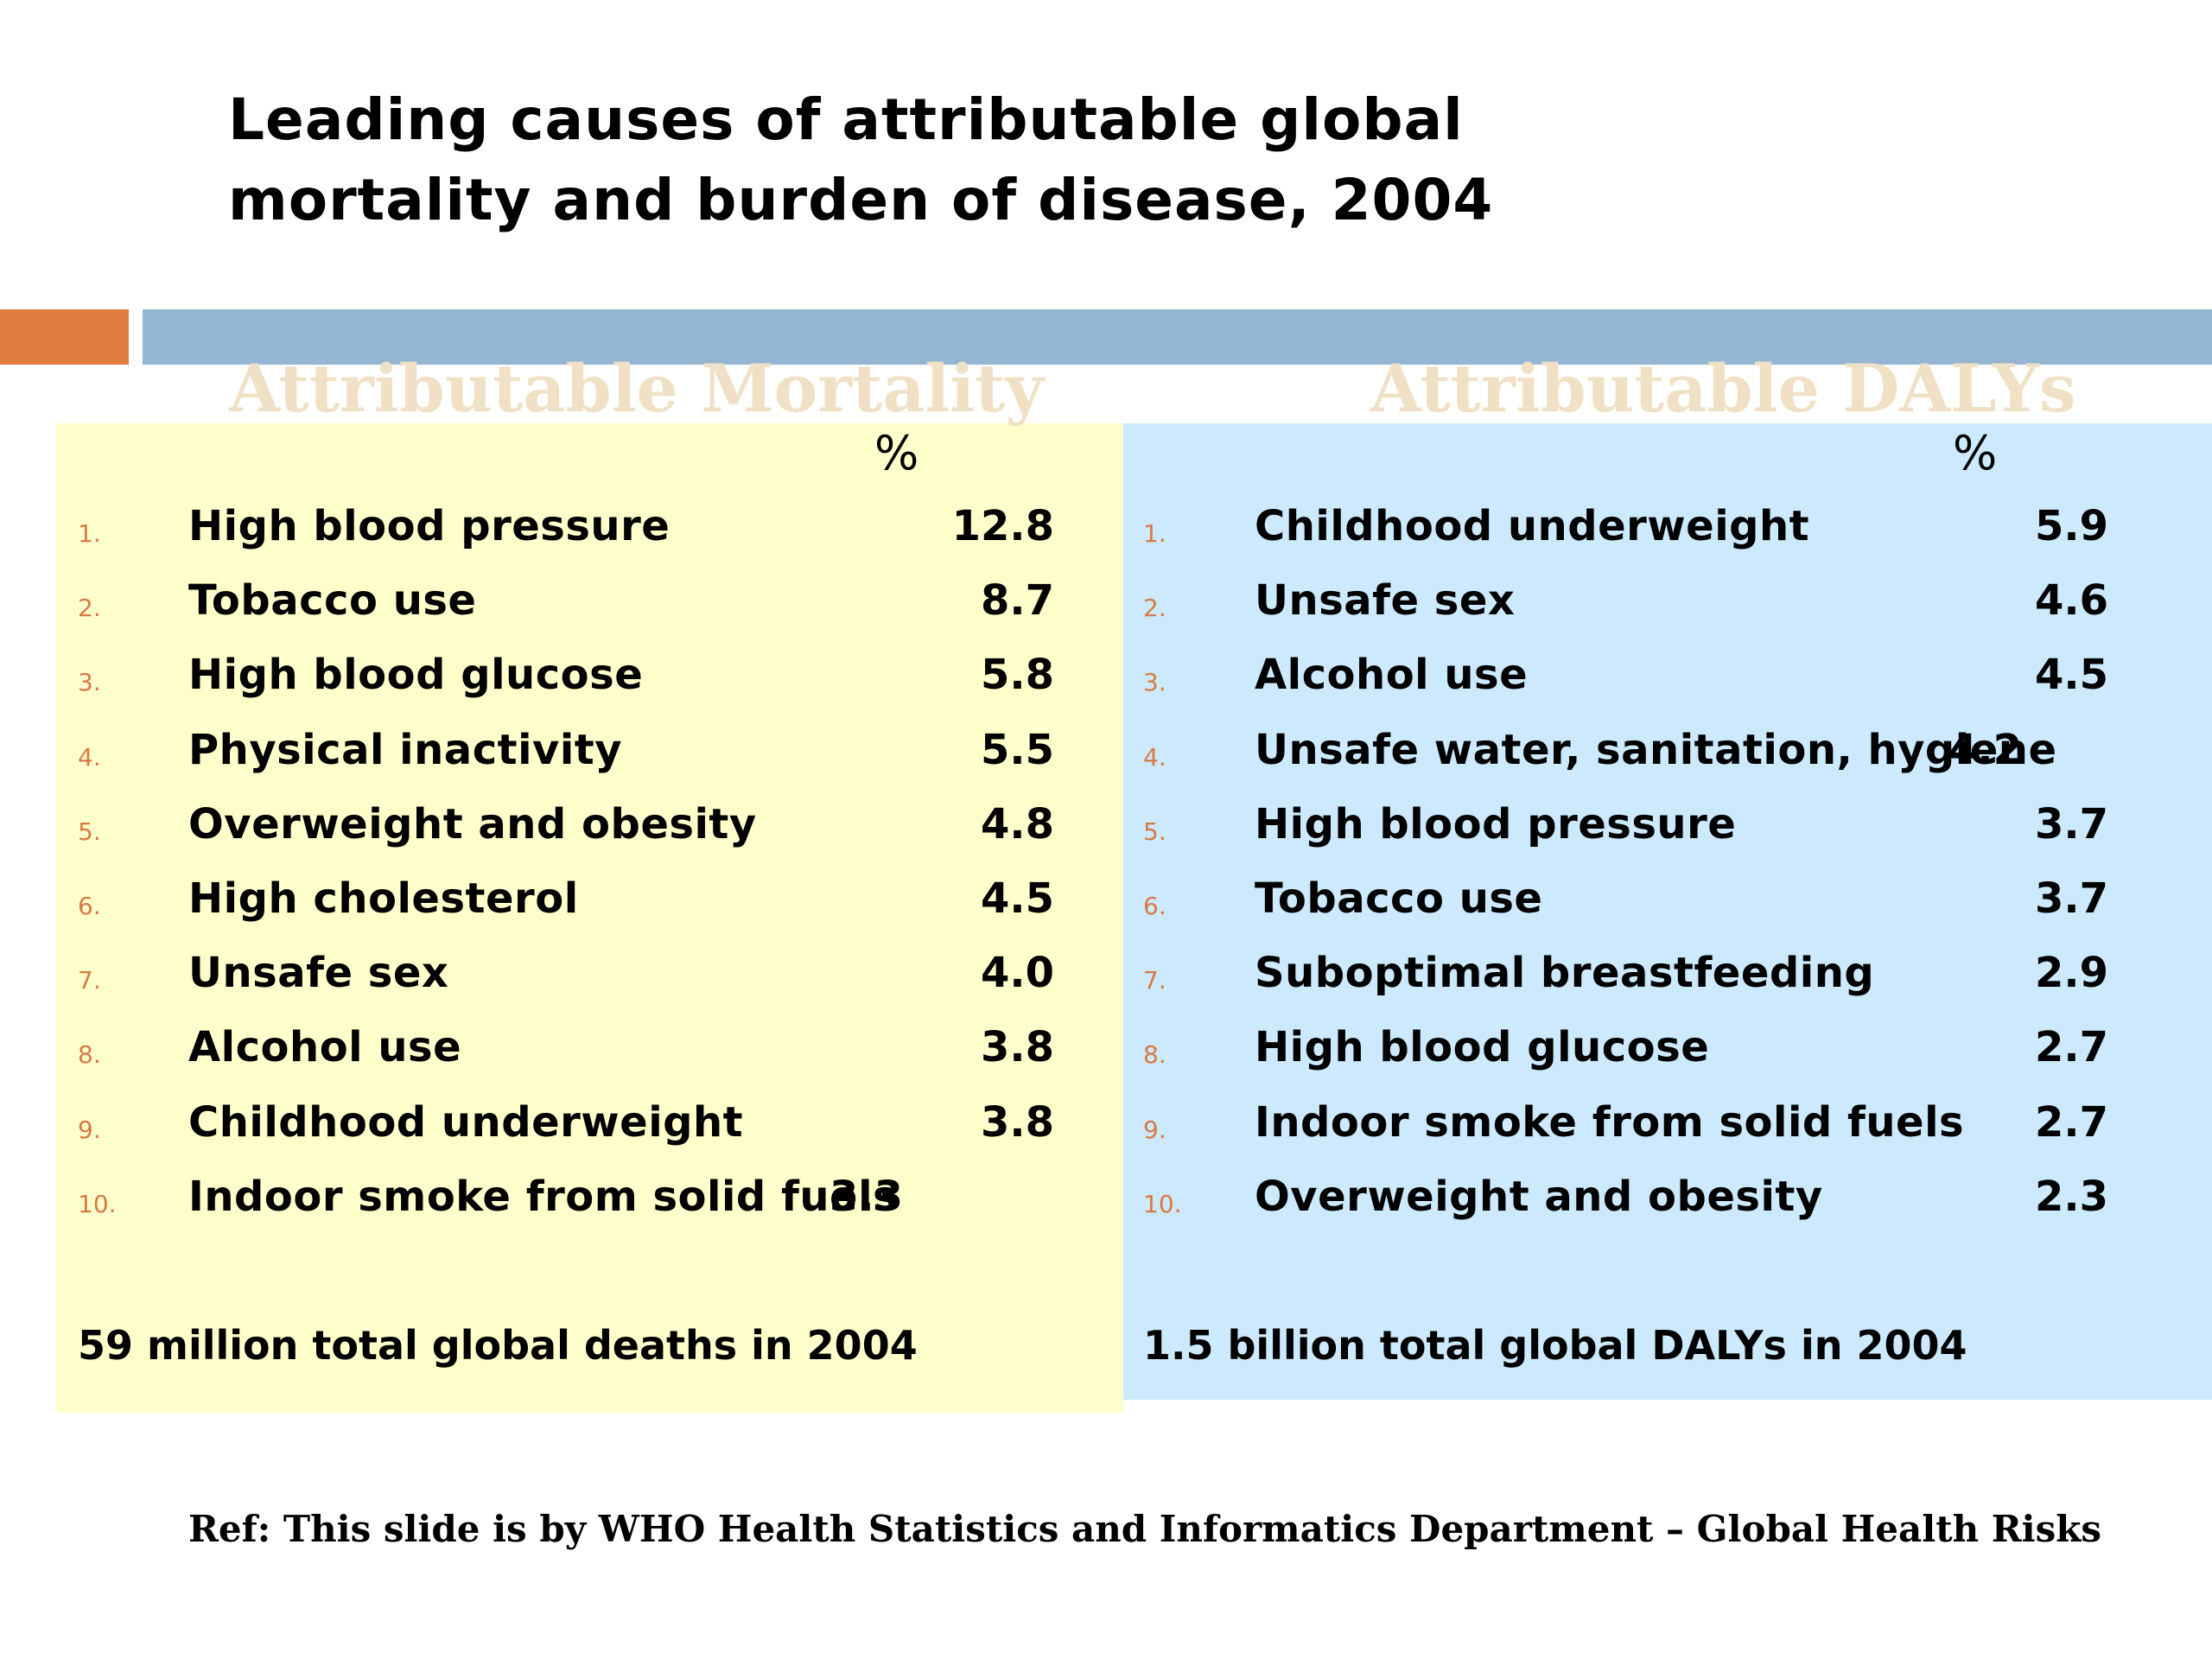 This screenshot has width=2212, height=1659. I want to click on risk-factor-value: 3.3, so click(866, 1197).